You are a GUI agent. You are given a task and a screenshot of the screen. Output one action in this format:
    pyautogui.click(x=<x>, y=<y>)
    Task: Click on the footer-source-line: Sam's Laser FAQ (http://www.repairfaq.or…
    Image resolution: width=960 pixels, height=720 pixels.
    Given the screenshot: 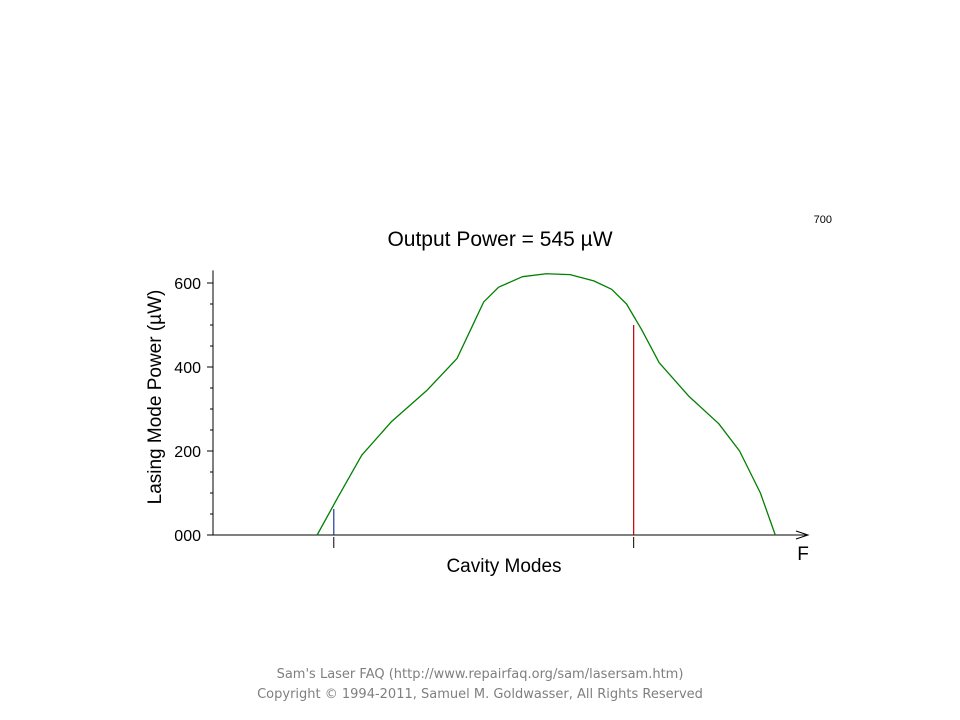 What is the action you would take?
    pyautogui.click(x=480, y=674)
    